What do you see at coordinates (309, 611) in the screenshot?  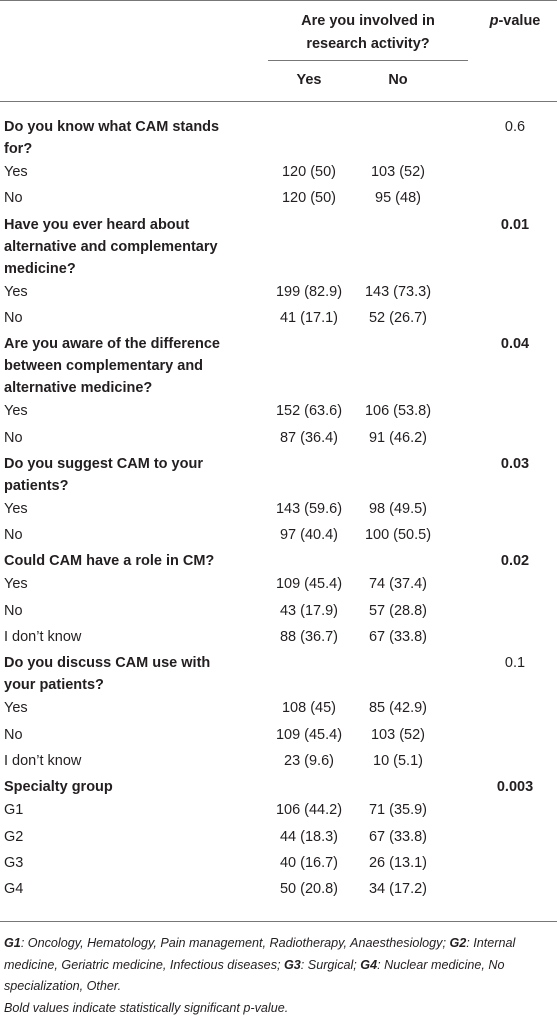 I see `cell-yes: 43 (17.9)` at bounding box center [309, 611].